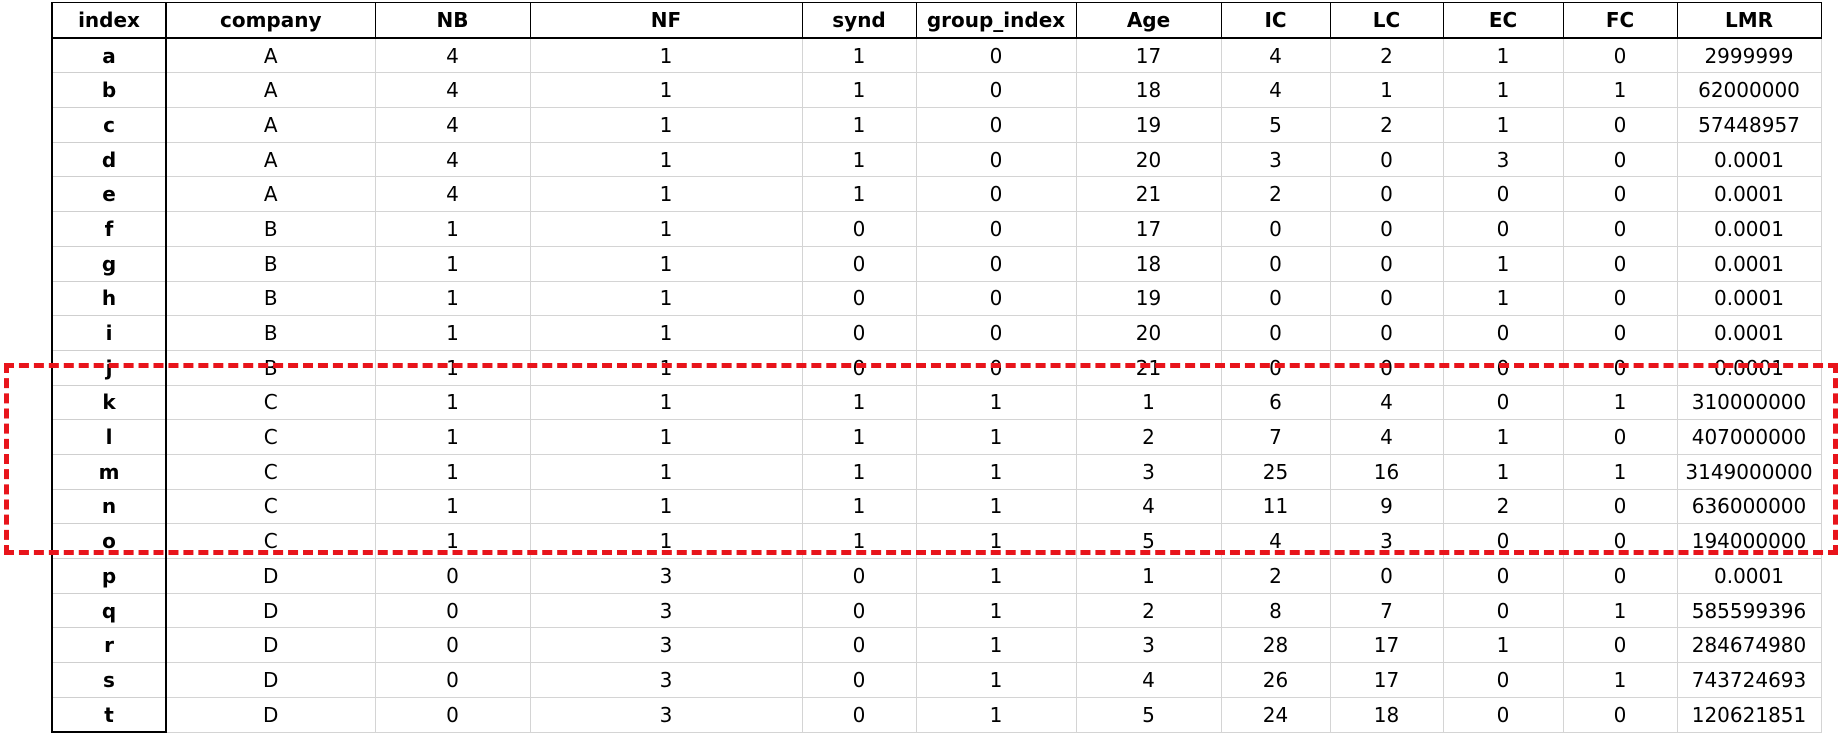 The width and height of the screenshot is (1846, 733). Describe the element at coordinates (666, 20) in the screenshot. I see `column-header-nf: NF` at that location.